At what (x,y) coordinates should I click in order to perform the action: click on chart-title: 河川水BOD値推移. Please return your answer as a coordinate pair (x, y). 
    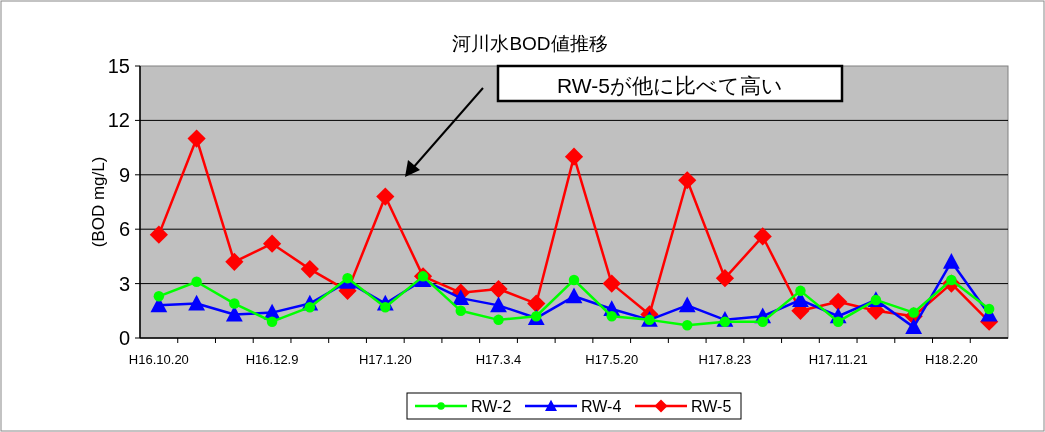
    Looking at the image, I should click on (530, 43).